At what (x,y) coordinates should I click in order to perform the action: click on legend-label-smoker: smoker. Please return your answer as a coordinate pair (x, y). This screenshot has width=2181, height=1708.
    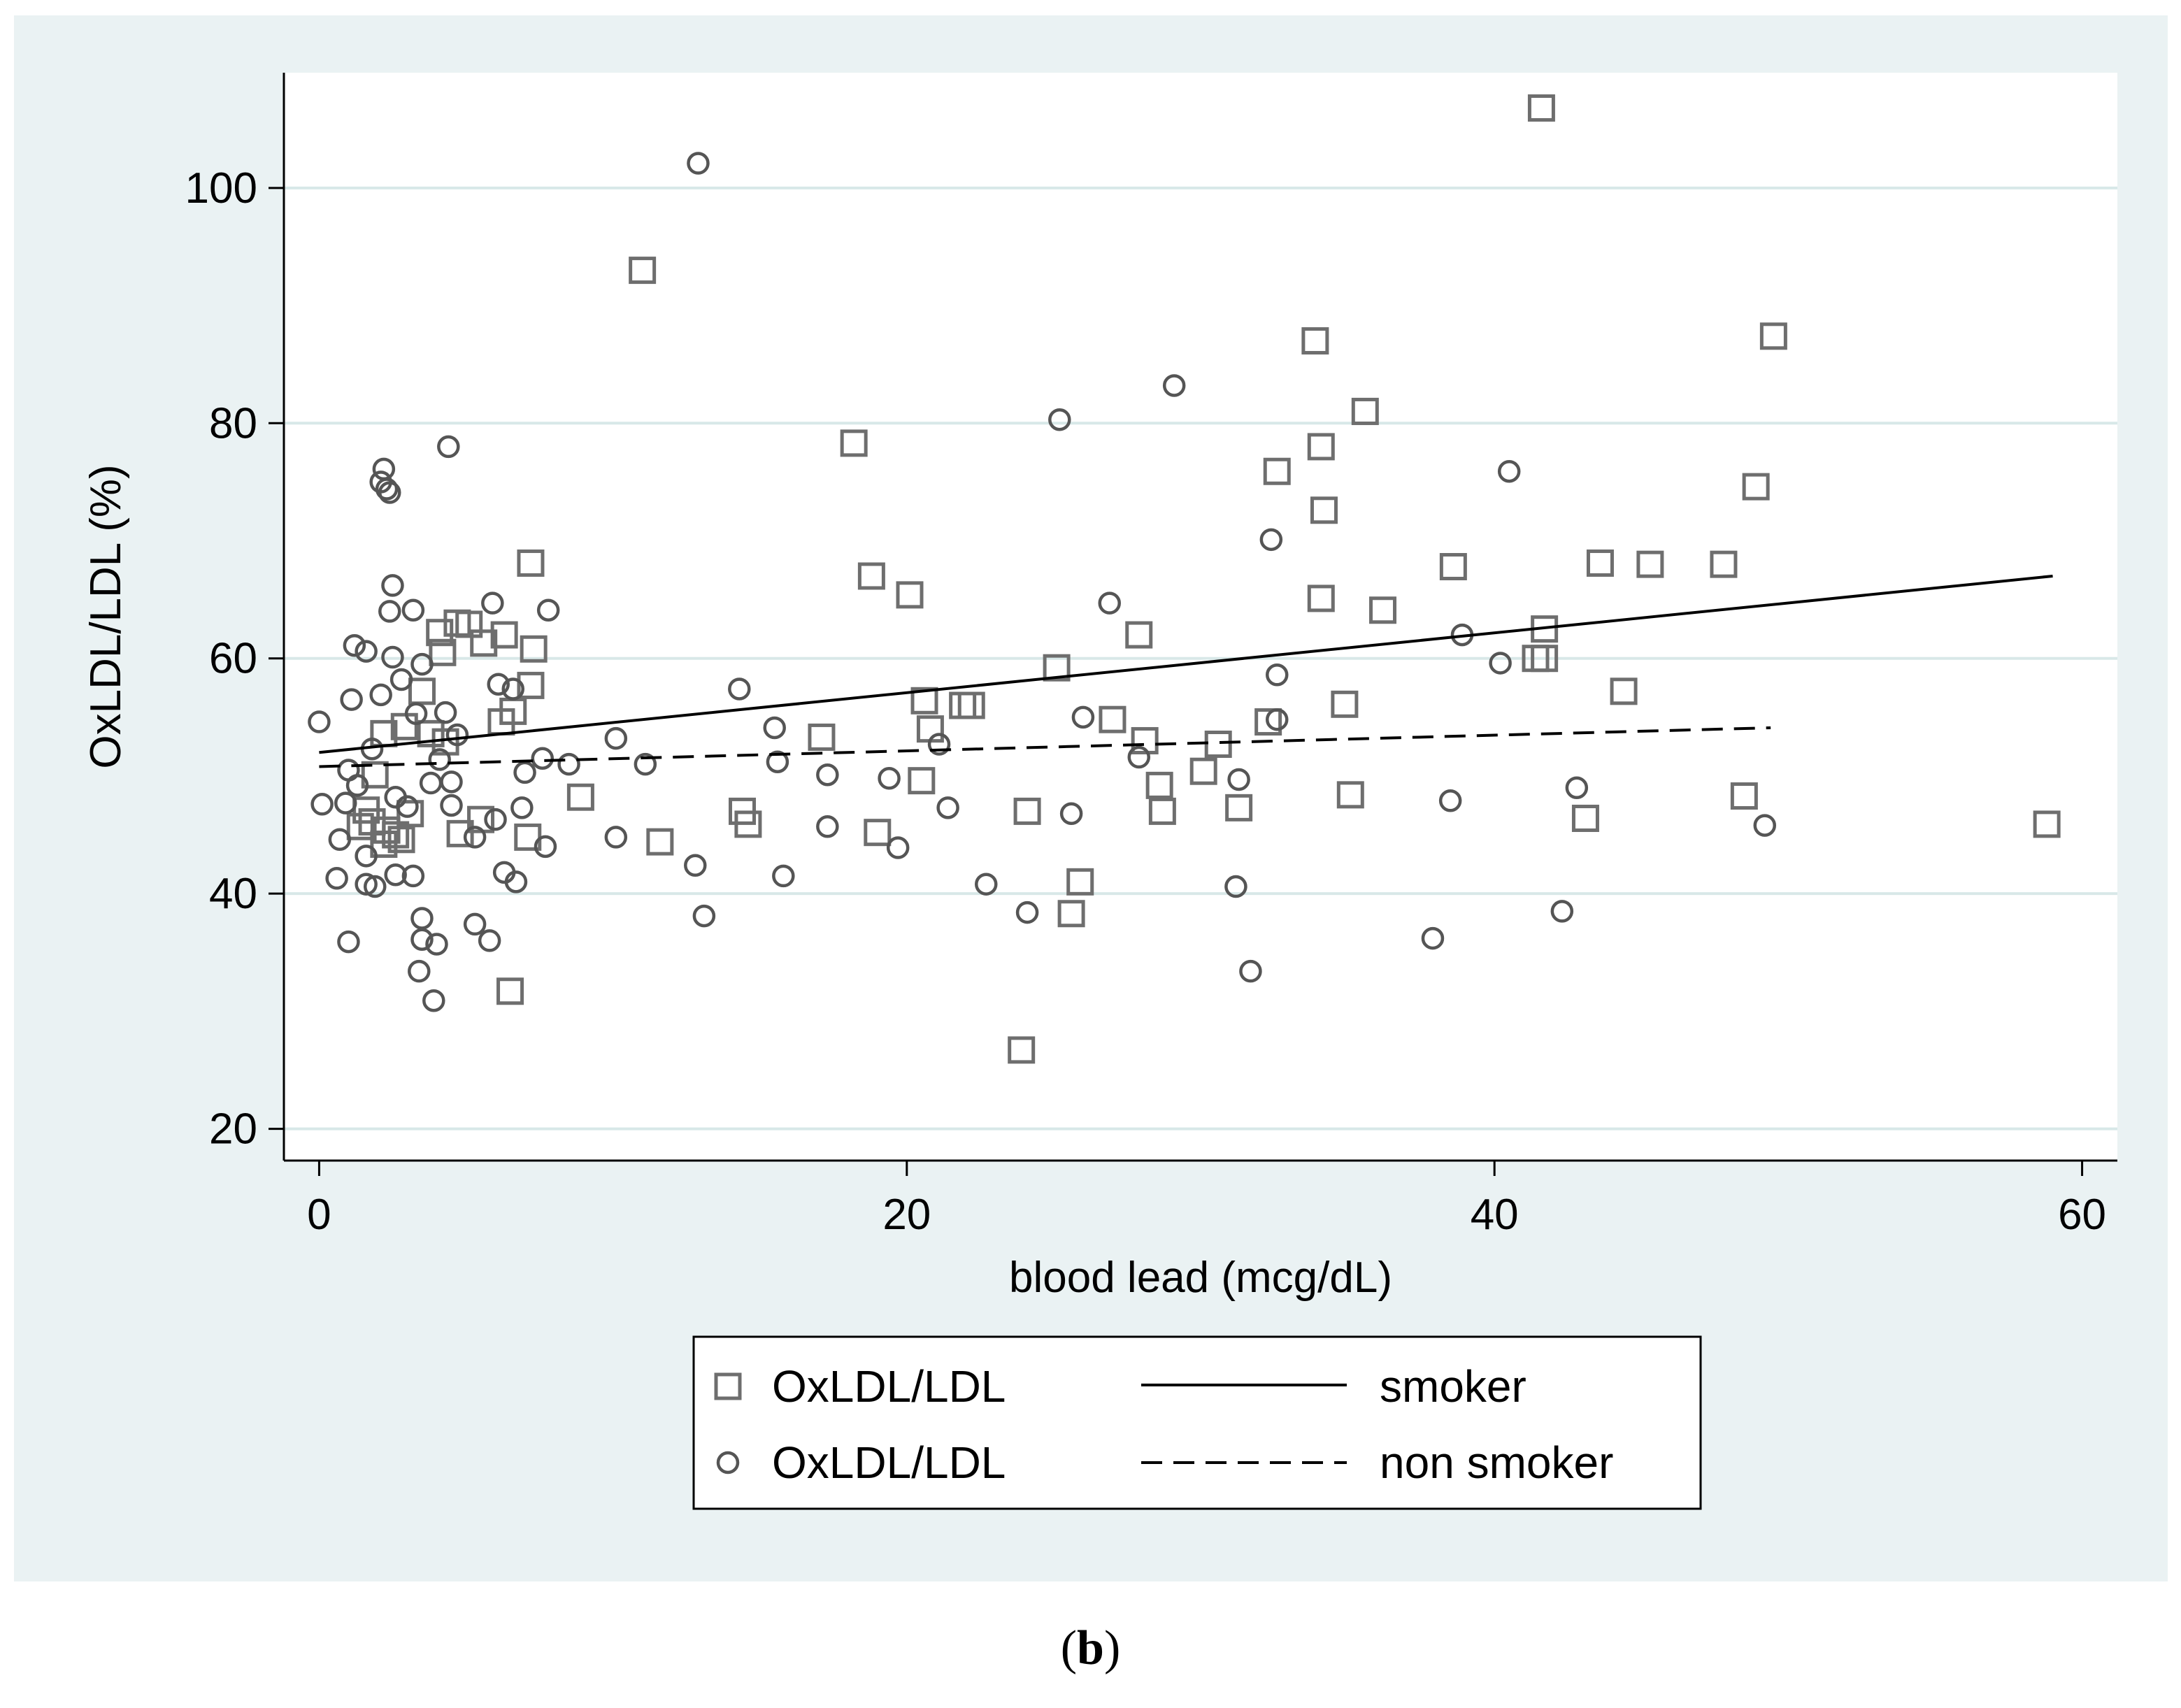
    Looking at the image, I should click on (1453, 1386).